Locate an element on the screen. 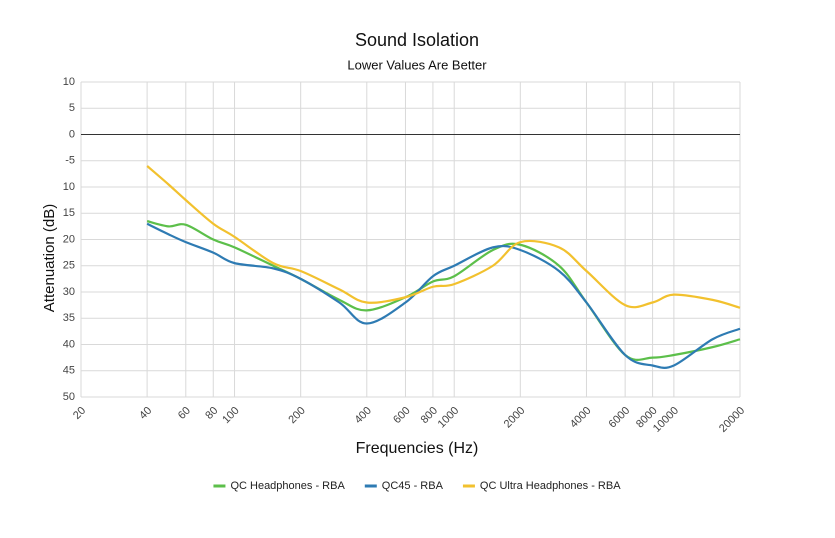 Image resolution: width=835 pixels, height=538 pixels. x-tick-label: 200 is located at coordinates (296, 415).